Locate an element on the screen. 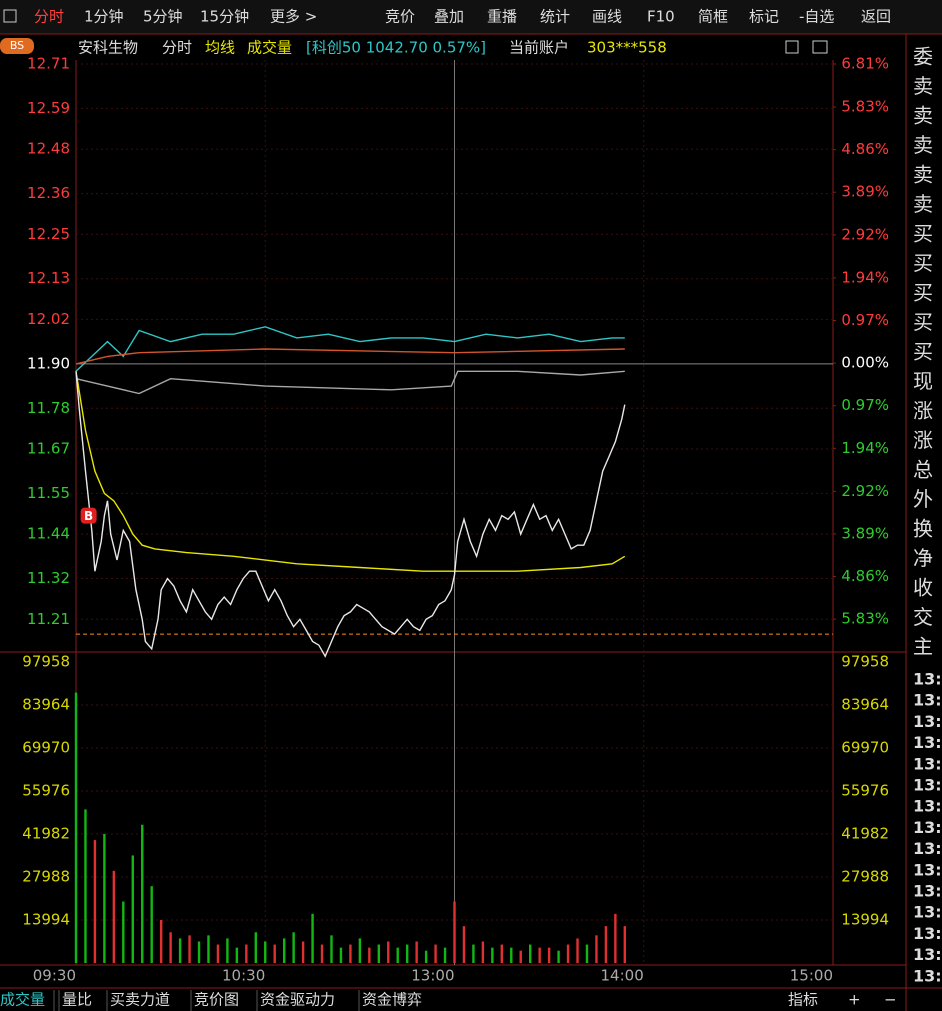 This screenshot has height=1011, width=942. bottom-tab: 成交量 is located at coordinates (22, 1000).